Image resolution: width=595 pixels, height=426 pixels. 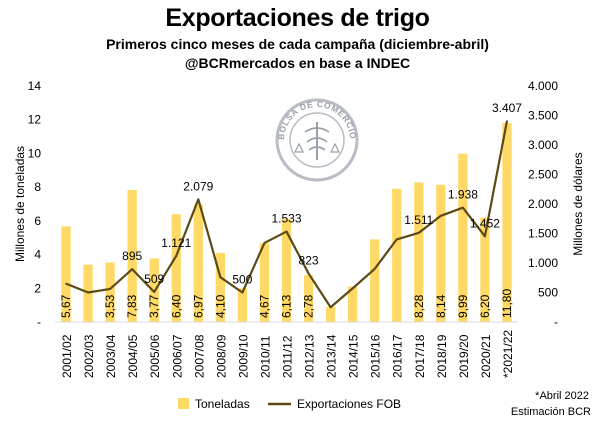 What do you see at coordinates (332, 356) in the screenshot?
I see `x-tick-label: 2013/14` at bounding box center [332, 356].